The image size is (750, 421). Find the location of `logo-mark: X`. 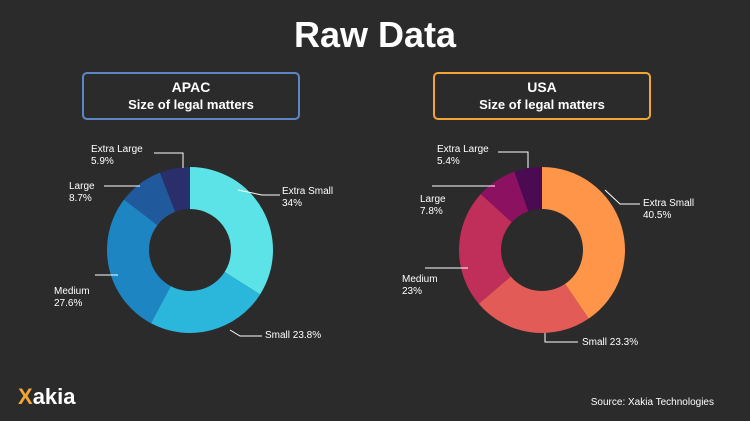

logo-mark: X is located at coordinates (25, 396).